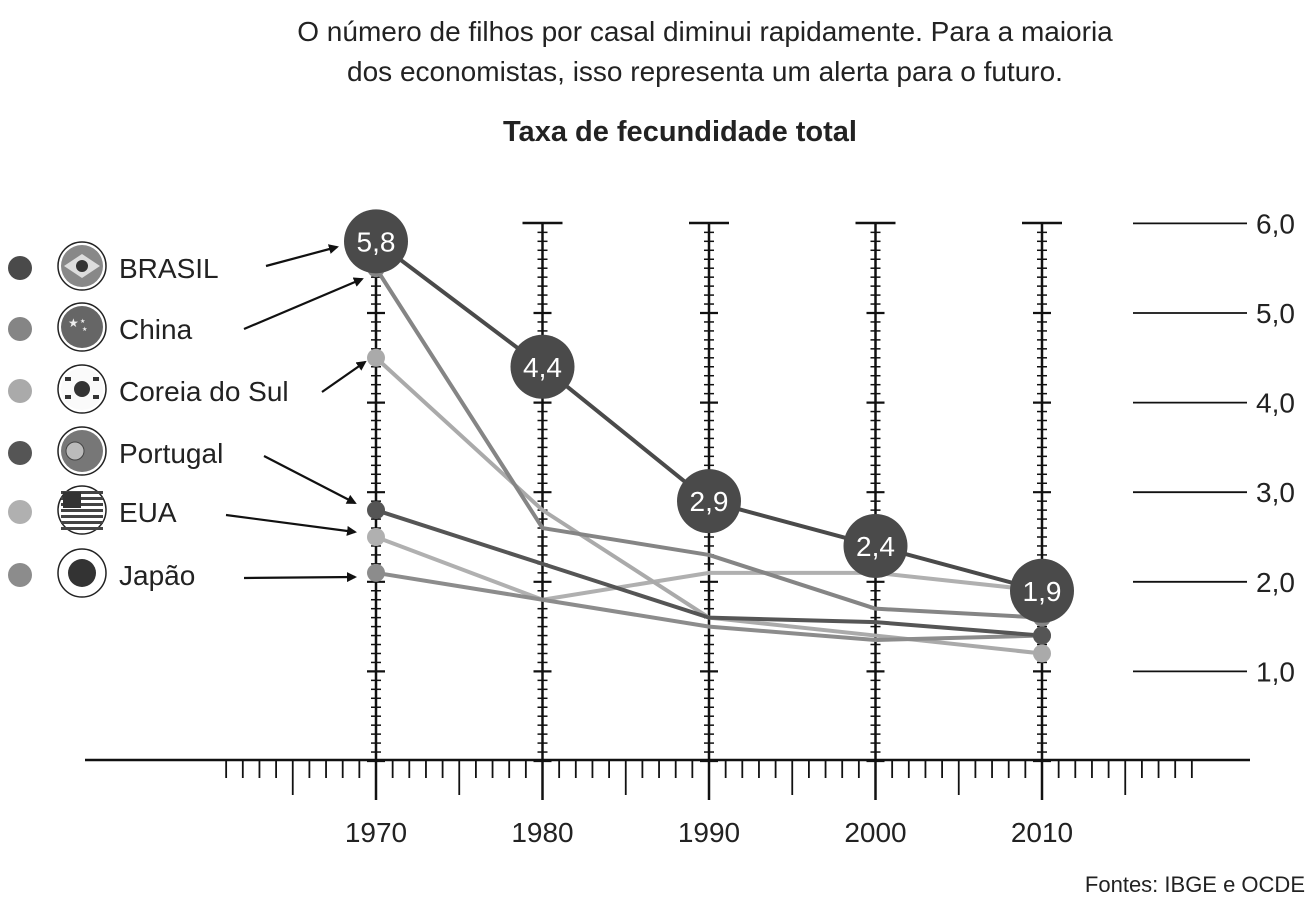 This screenshot has width=1315, height=912. I want to click on x-tick-label: 1990, so click(709, 832).